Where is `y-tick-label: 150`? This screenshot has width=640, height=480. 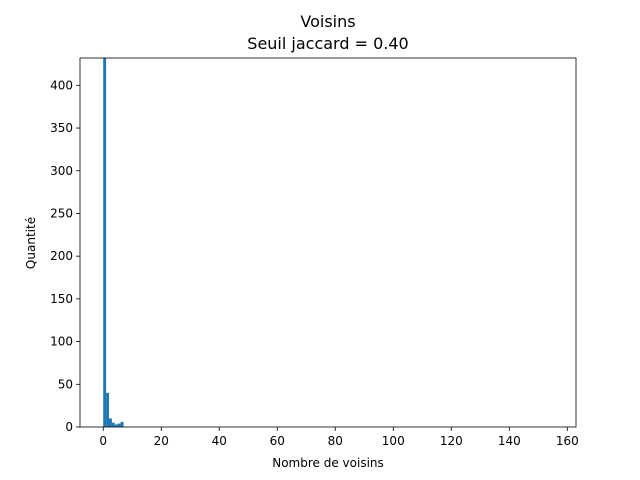
y-tick-label: 150 is located at coordinates (61, 299).